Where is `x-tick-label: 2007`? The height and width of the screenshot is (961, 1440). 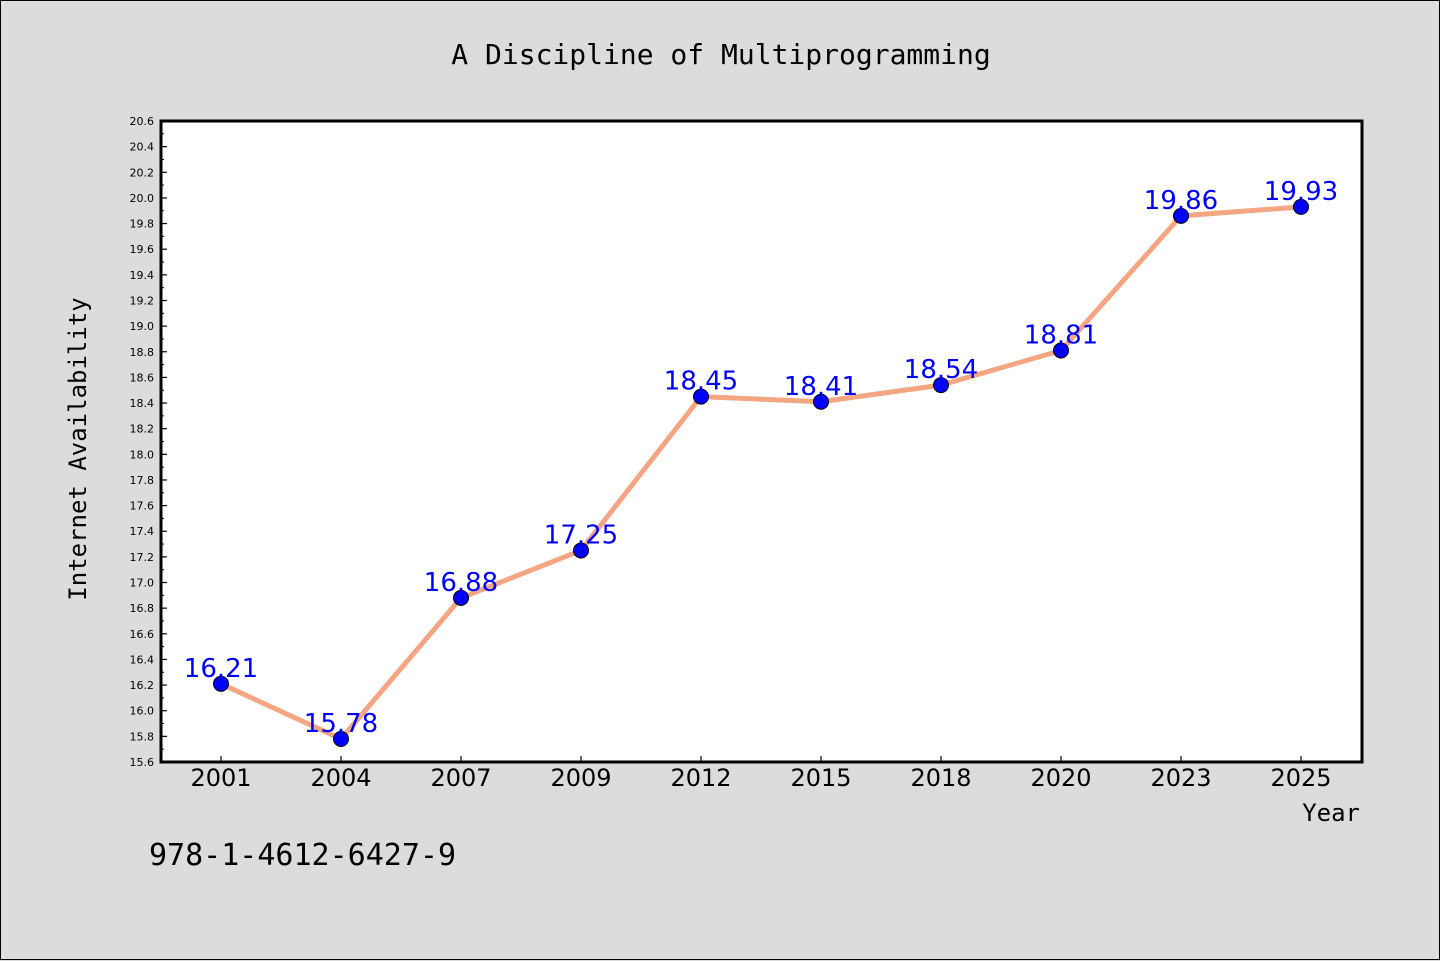
x-tick-label: 2007 is located at coordinates (460, 778).